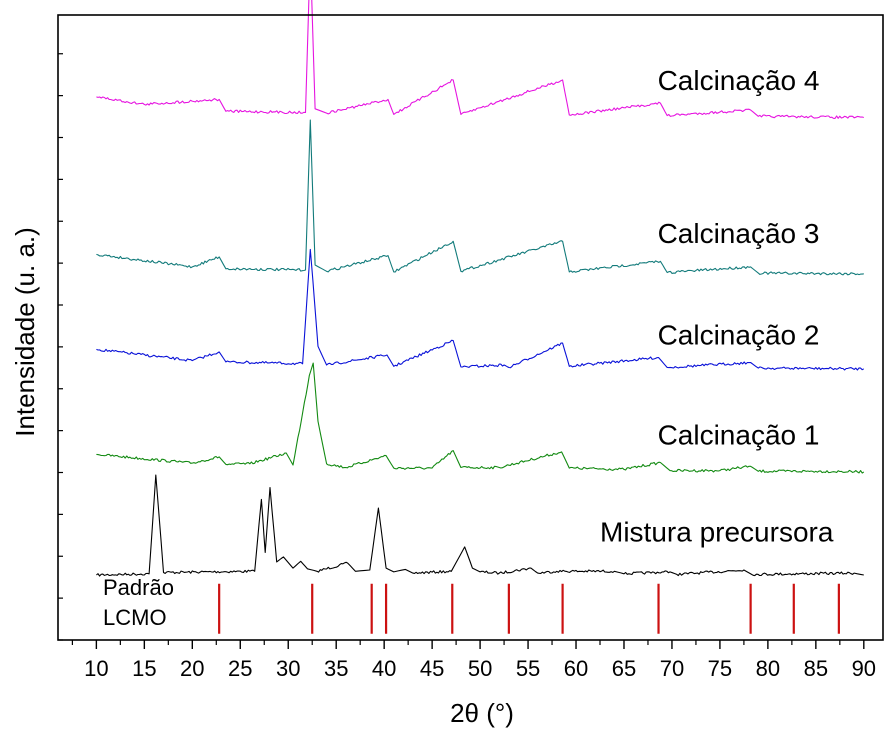 The height and width of the screenshot is (734, 886). What do you see at coordinates (482, 713) in the screenshot?
I see `x-axis-title: 2θ (°)` at bounding box center [482, 713].